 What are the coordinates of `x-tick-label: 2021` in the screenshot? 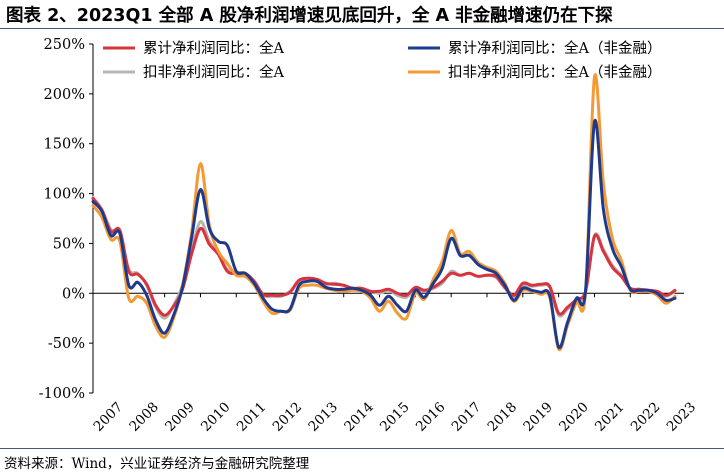 It's located at (610, 417).